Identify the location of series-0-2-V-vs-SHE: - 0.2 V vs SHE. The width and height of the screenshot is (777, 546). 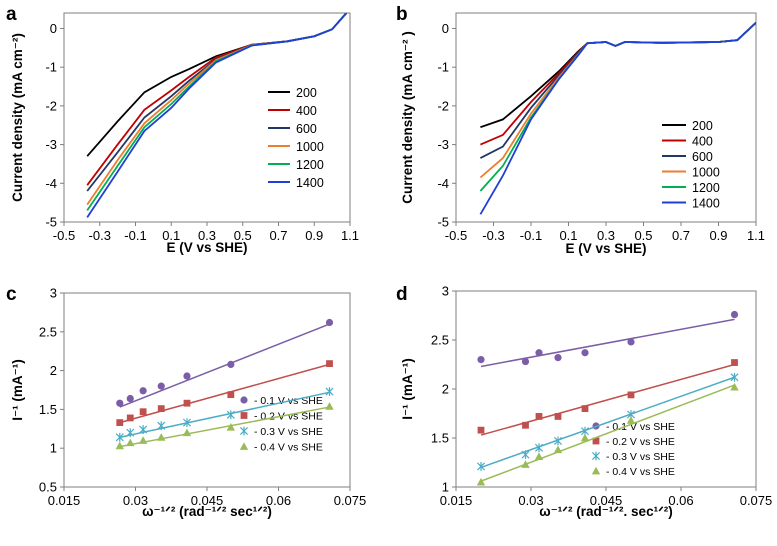
(224, 393).